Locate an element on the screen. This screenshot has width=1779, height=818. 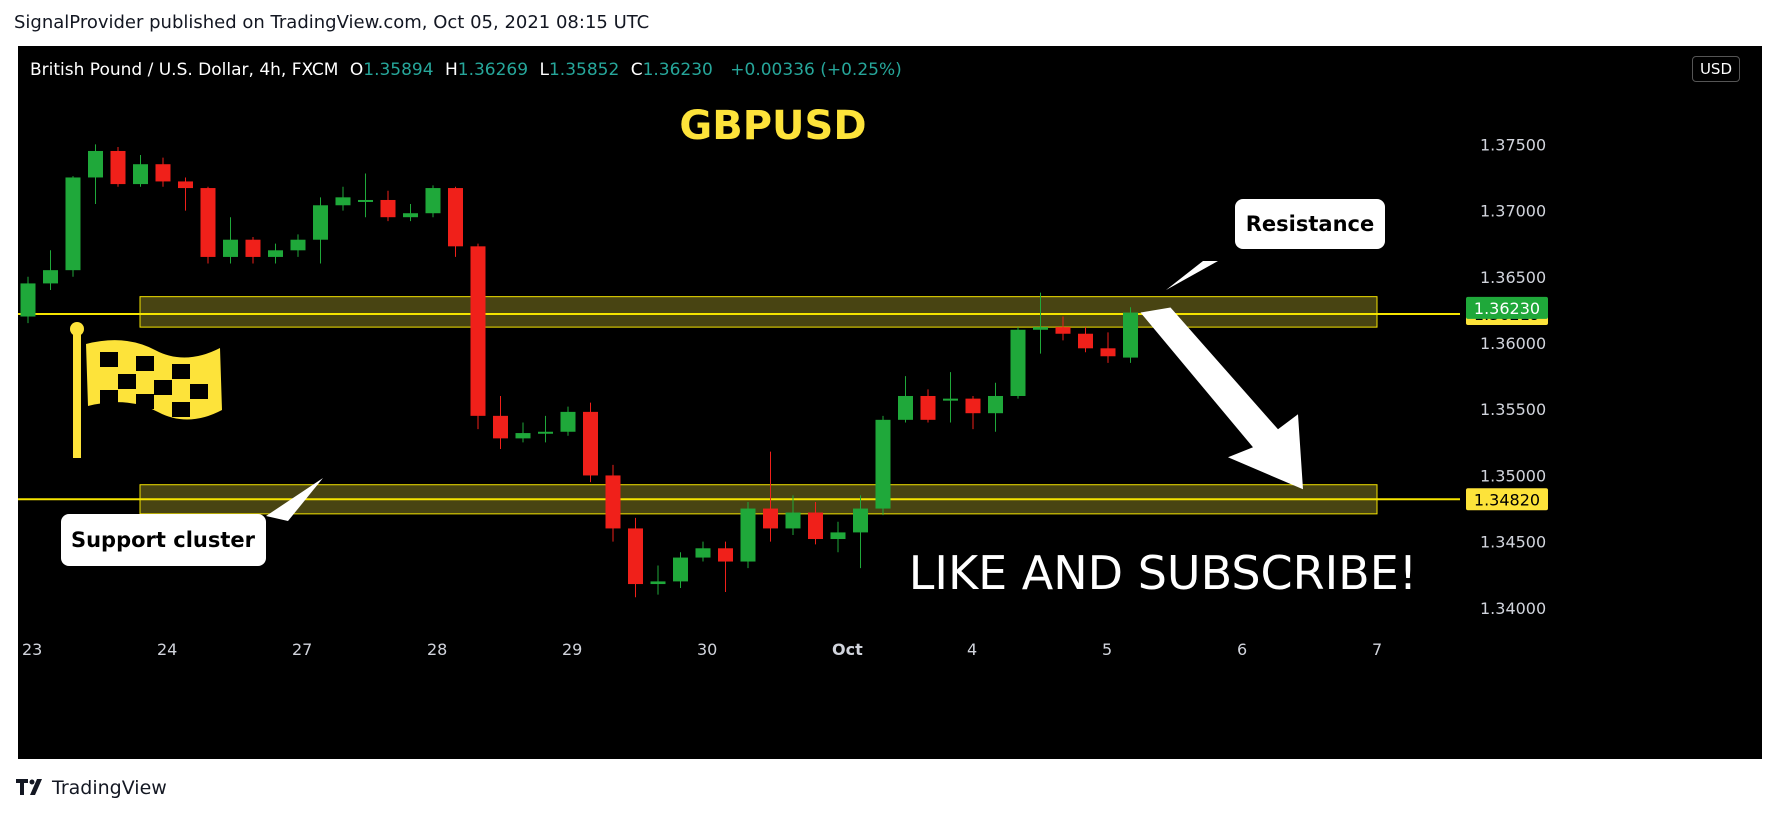
y-tick-label: 1.37000 is located at coordinates (1513, 211).